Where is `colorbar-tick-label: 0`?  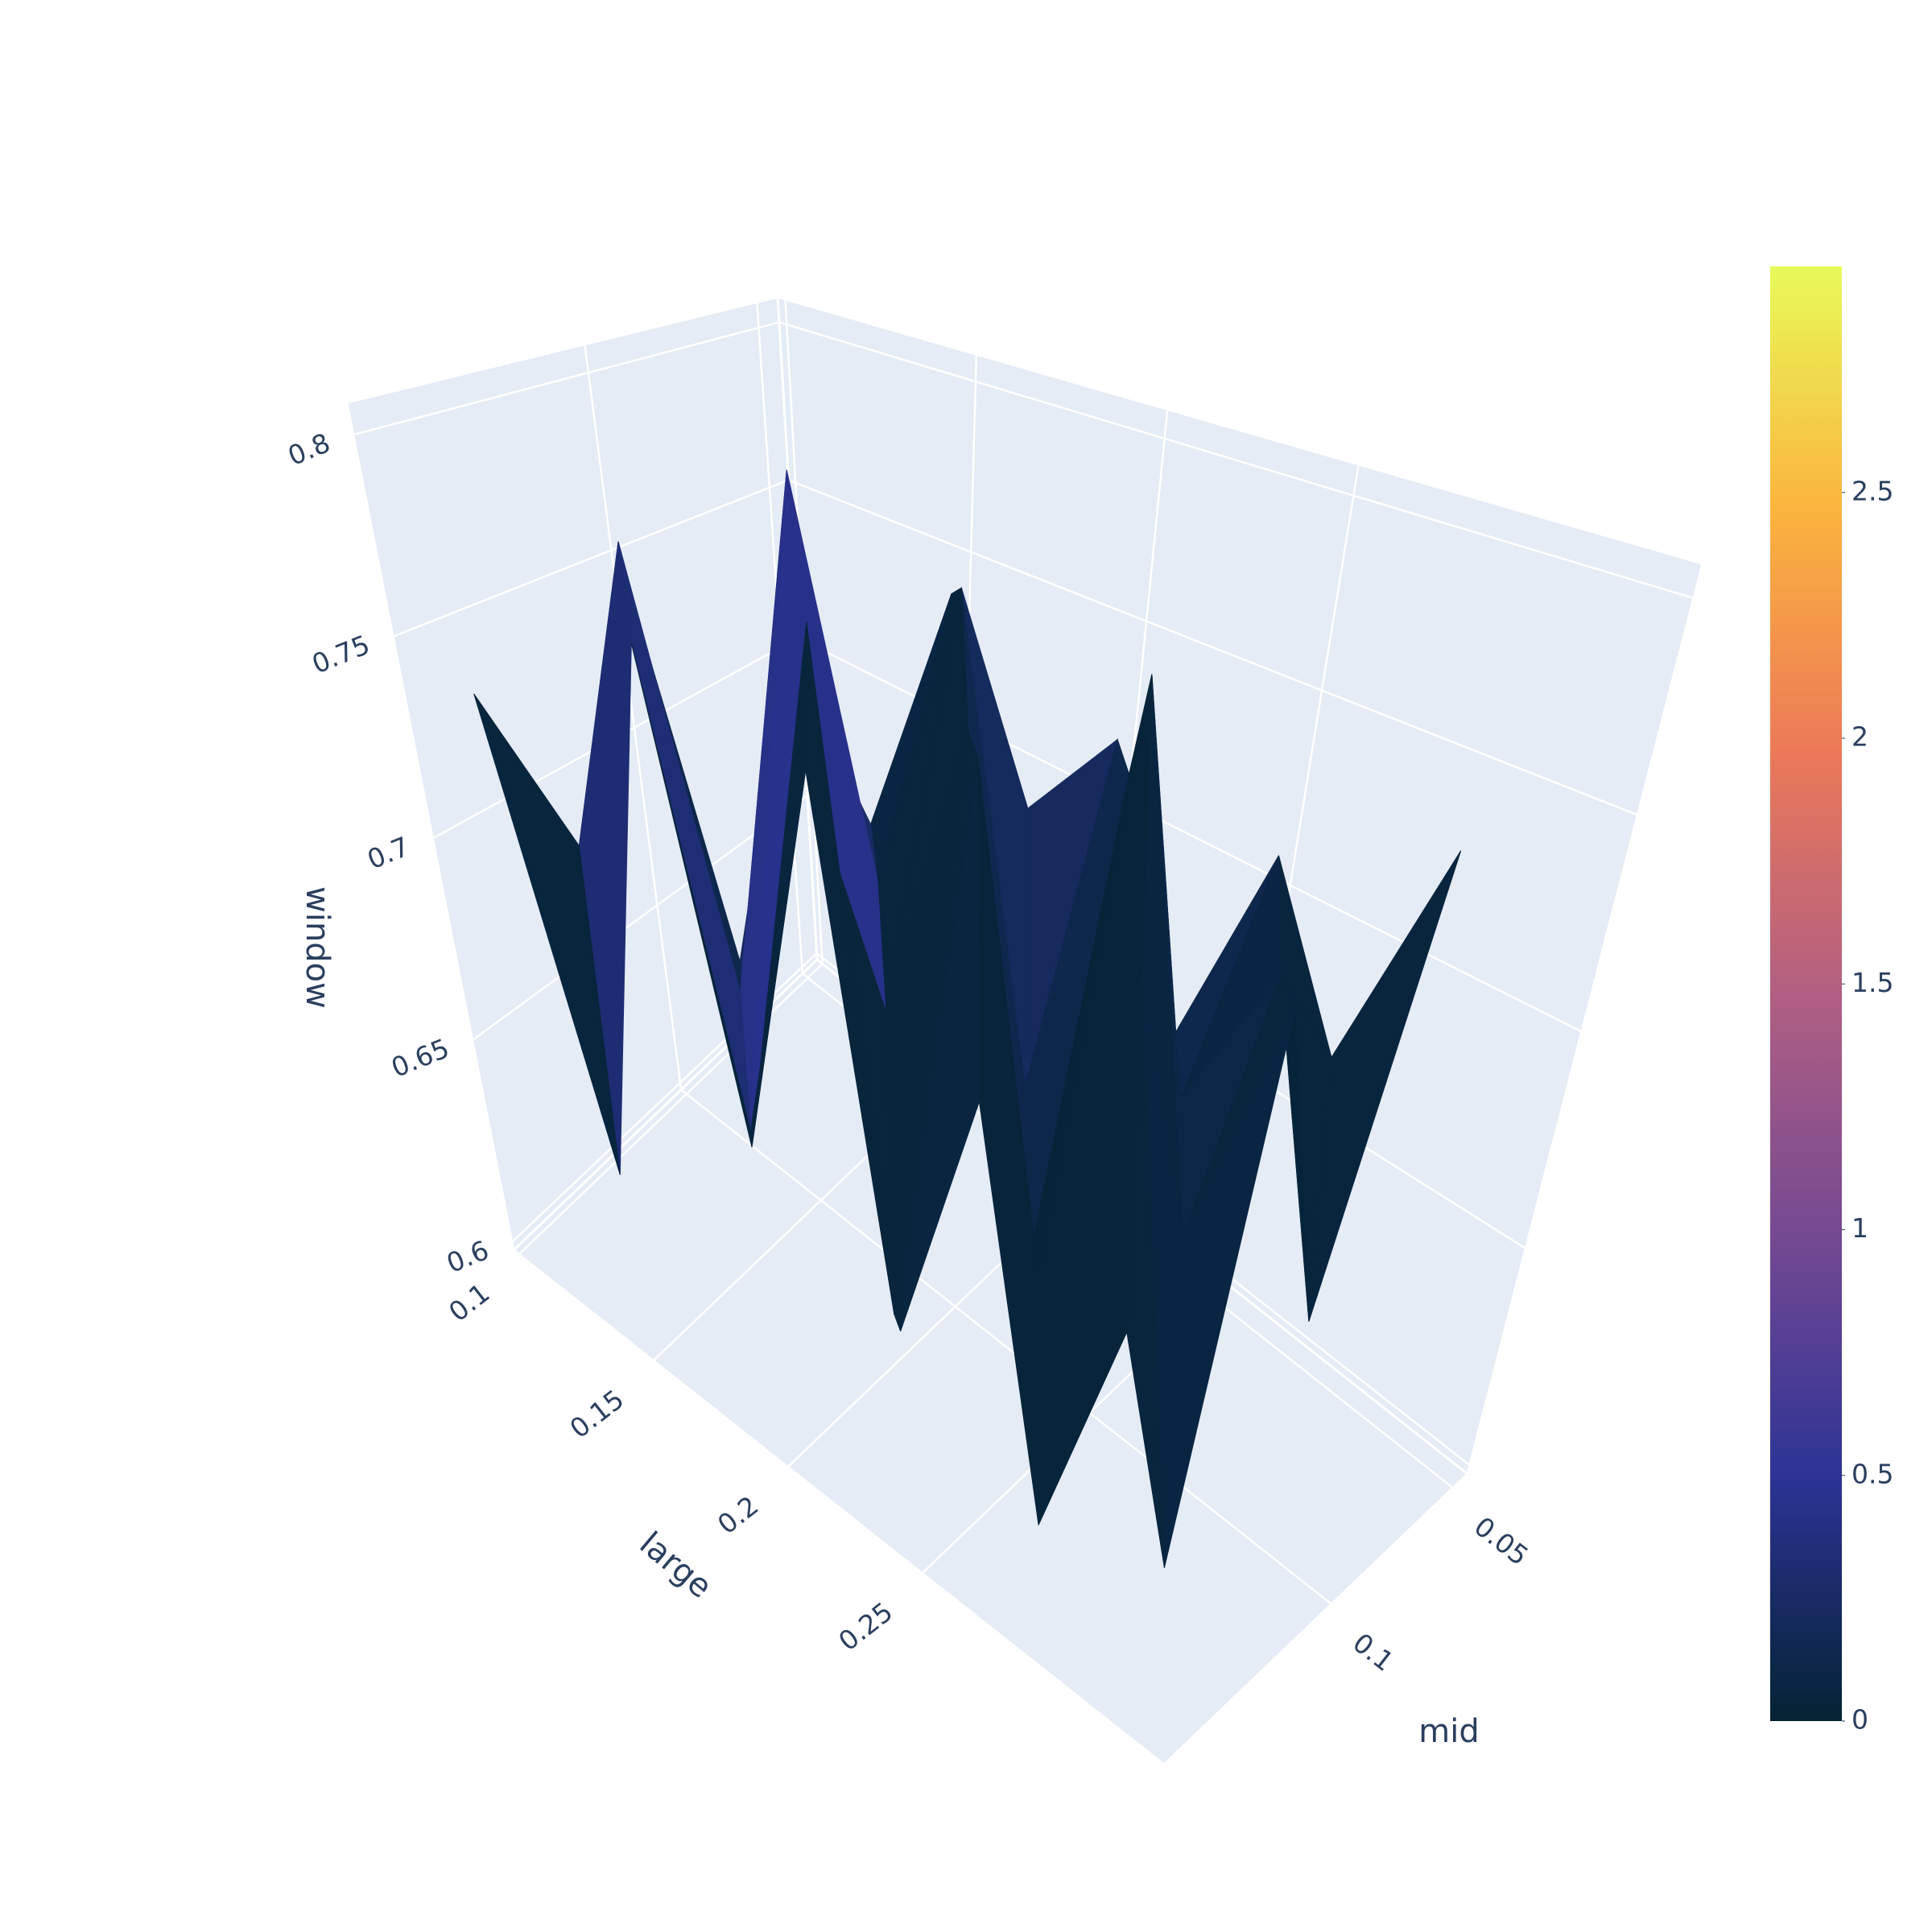
colorbar-tick-label: 0 is located at coordinates (1860, 1720).